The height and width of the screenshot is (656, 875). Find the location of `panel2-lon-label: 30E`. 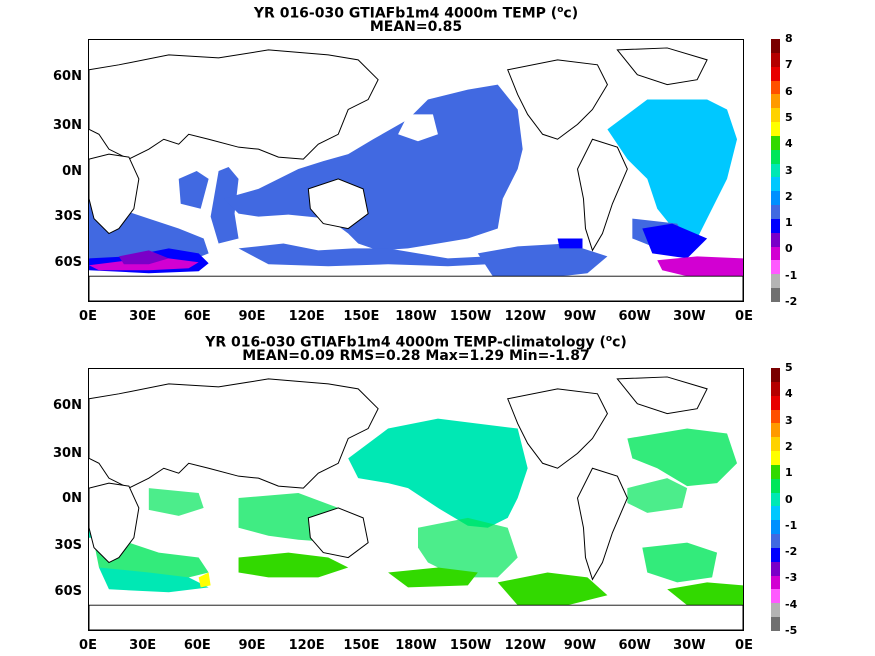

panel2-lon-label: 30E is located at coordinates (143, 645).